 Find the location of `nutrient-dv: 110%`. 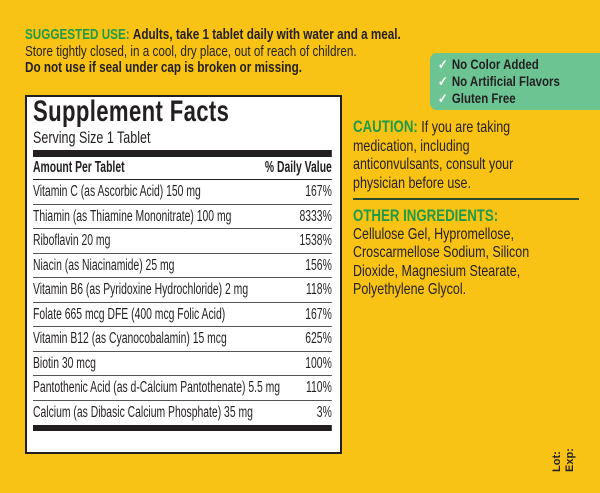

nutrient-dv: 110% is located at coordinates (319, 387).